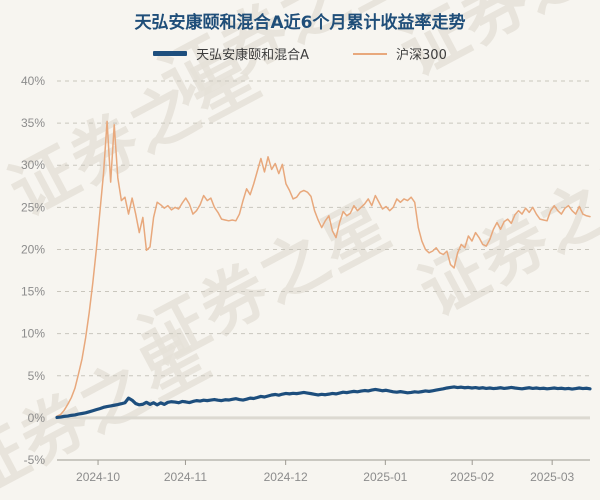 This screenshot has width=600, height=500. What do you see at coordinates (552, 477) in the screenshot?
I see `x-axis-tick-label: 2025-03` at bounding box center [552, 477].